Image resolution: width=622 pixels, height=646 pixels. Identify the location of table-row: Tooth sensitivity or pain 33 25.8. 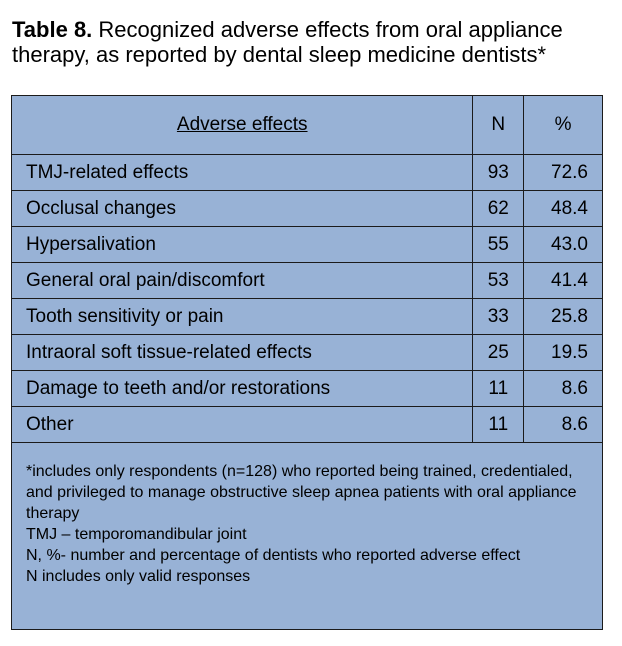
(306, 316).